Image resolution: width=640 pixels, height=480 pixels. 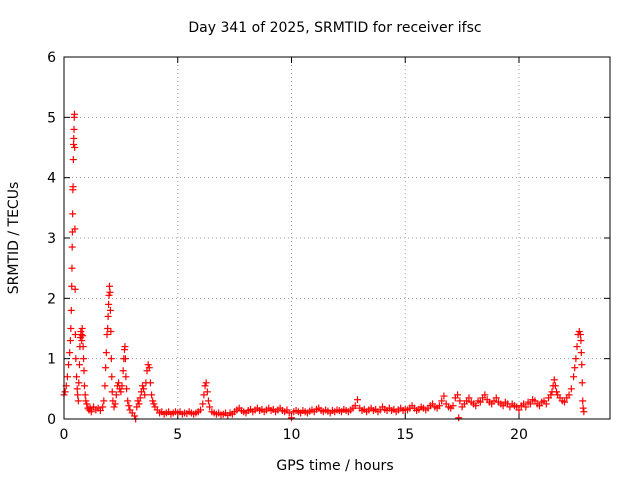 I want to click on y-tick-label: 4, so click(x=51, y=179).